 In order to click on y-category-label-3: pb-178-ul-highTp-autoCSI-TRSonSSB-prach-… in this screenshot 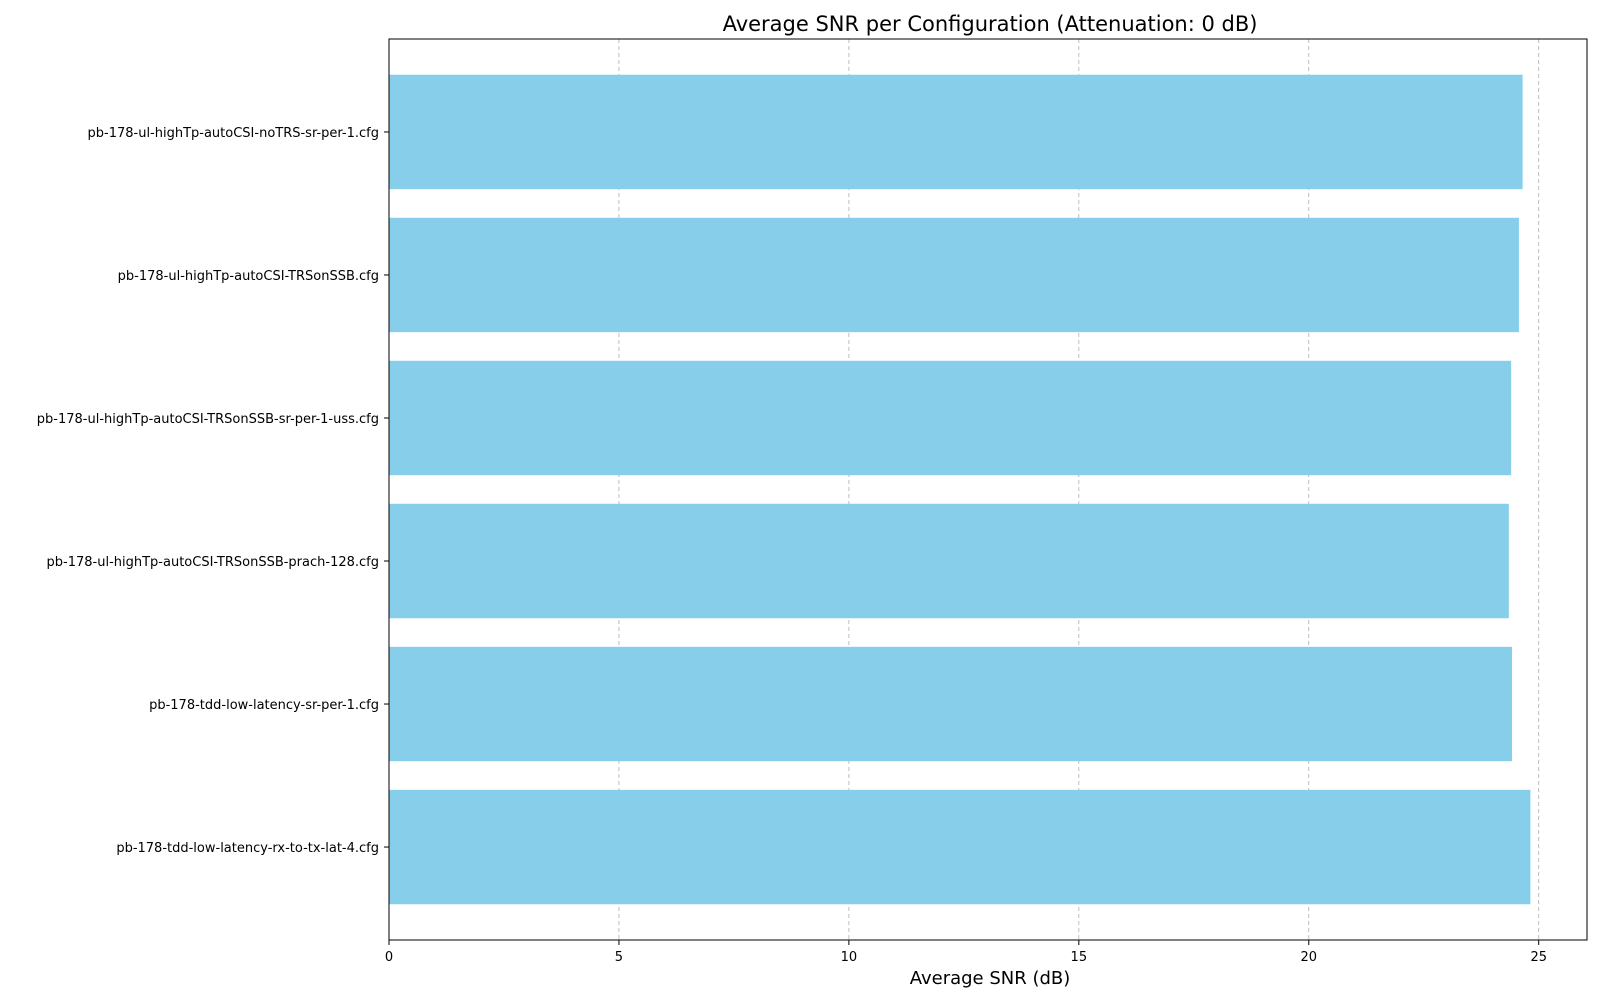, I will do `click(213, 562)`.